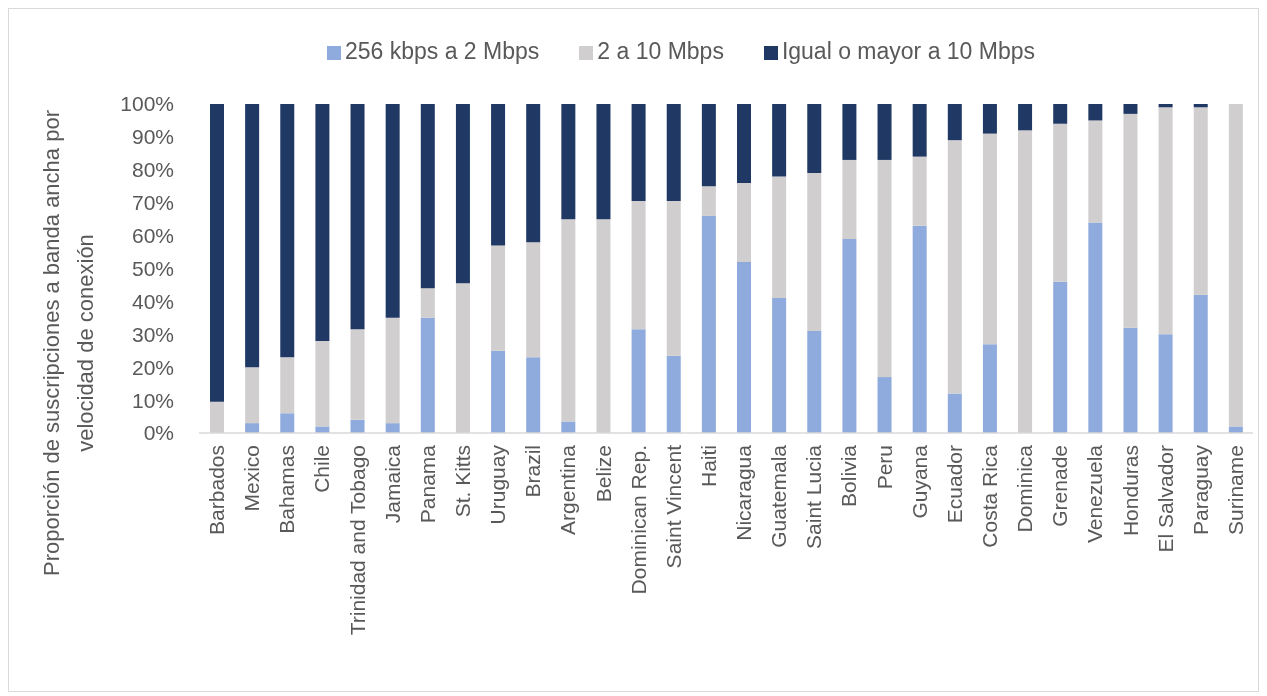 The height and width of the screenshot is (696, 1267). I want to click on y-tick-label: 30%, so click(152, 334).